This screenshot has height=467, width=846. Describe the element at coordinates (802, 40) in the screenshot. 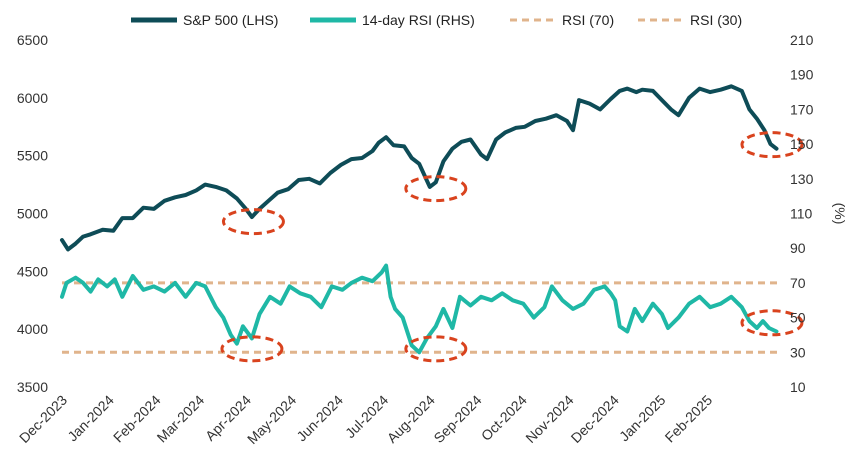

I see `y-right-tick-label: 210` at that location.